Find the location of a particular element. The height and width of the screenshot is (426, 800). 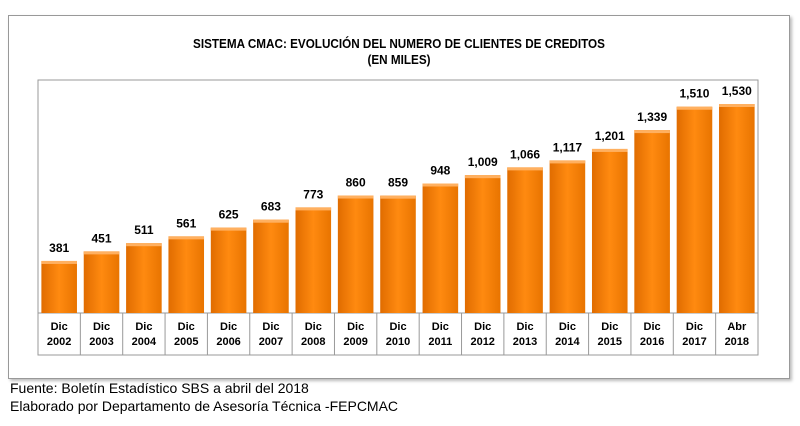

x-tick-label: Dic 2004 is located at coordinates (144, 334).